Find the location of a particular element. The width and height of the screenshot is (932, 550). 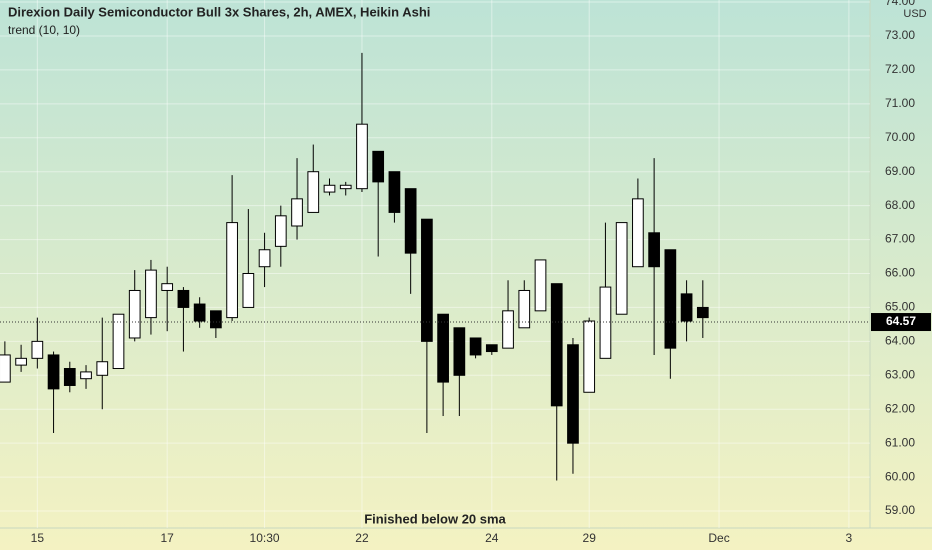

y-tick-label: 61.00 is located at coordinates (900, 442).